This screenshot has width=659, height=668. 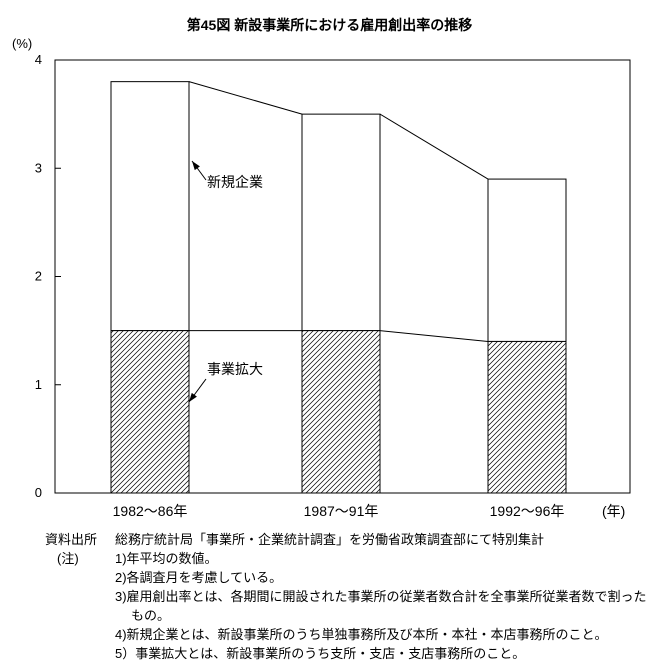 I want to click on source-row: 資料出所 総務庁統計局「事業所・企業統計調査」を労働省政策調査部にて特別集計, so click(x=347, y=539).